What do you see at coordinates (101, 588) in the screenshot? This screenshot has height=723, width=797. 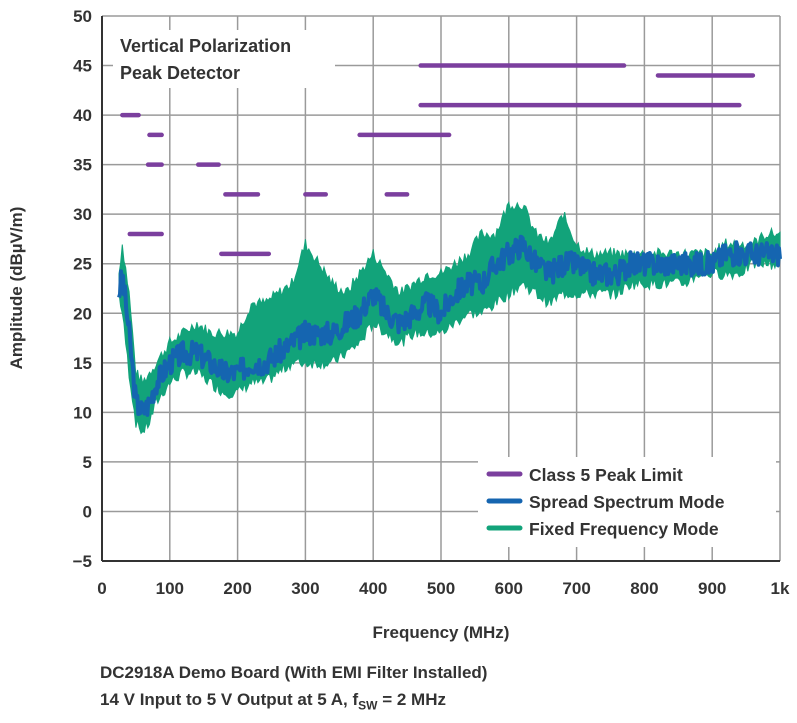 I see `x-tick-label: 0` at bounding box center [101, 588].